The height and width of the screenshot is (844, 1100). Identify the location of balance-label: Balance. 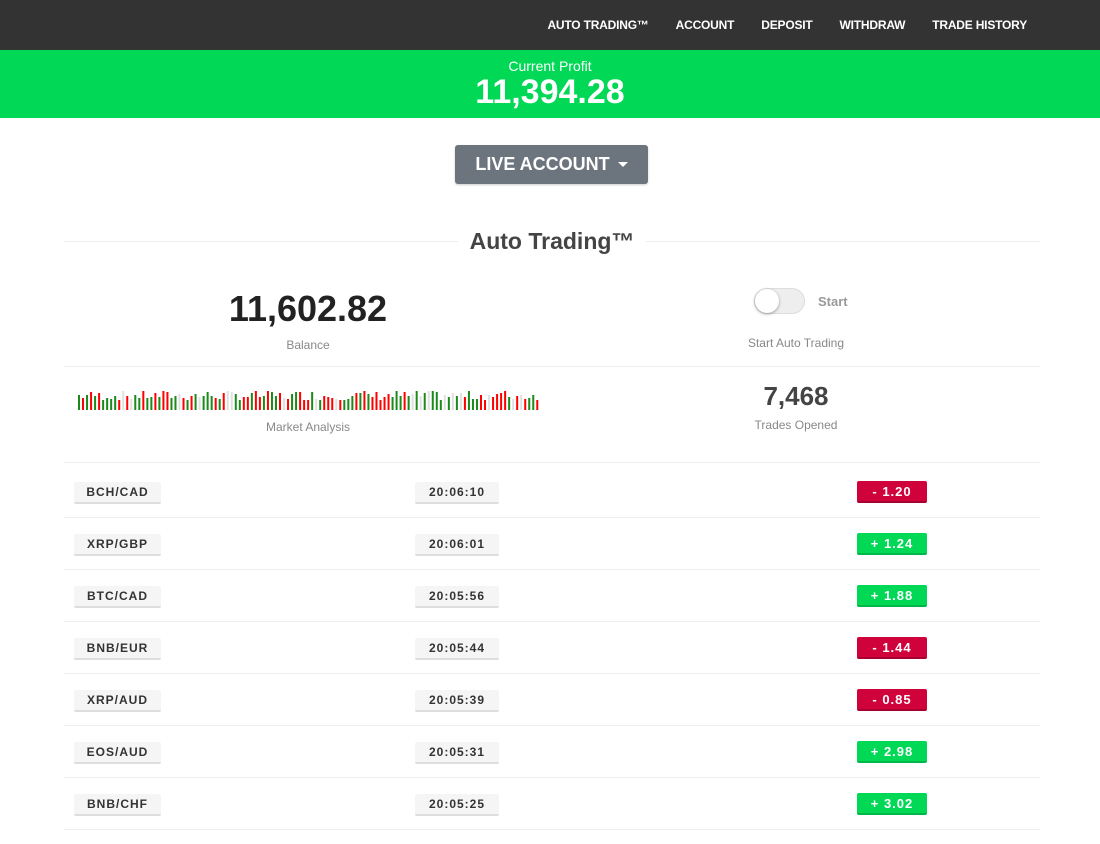
(308, 345).